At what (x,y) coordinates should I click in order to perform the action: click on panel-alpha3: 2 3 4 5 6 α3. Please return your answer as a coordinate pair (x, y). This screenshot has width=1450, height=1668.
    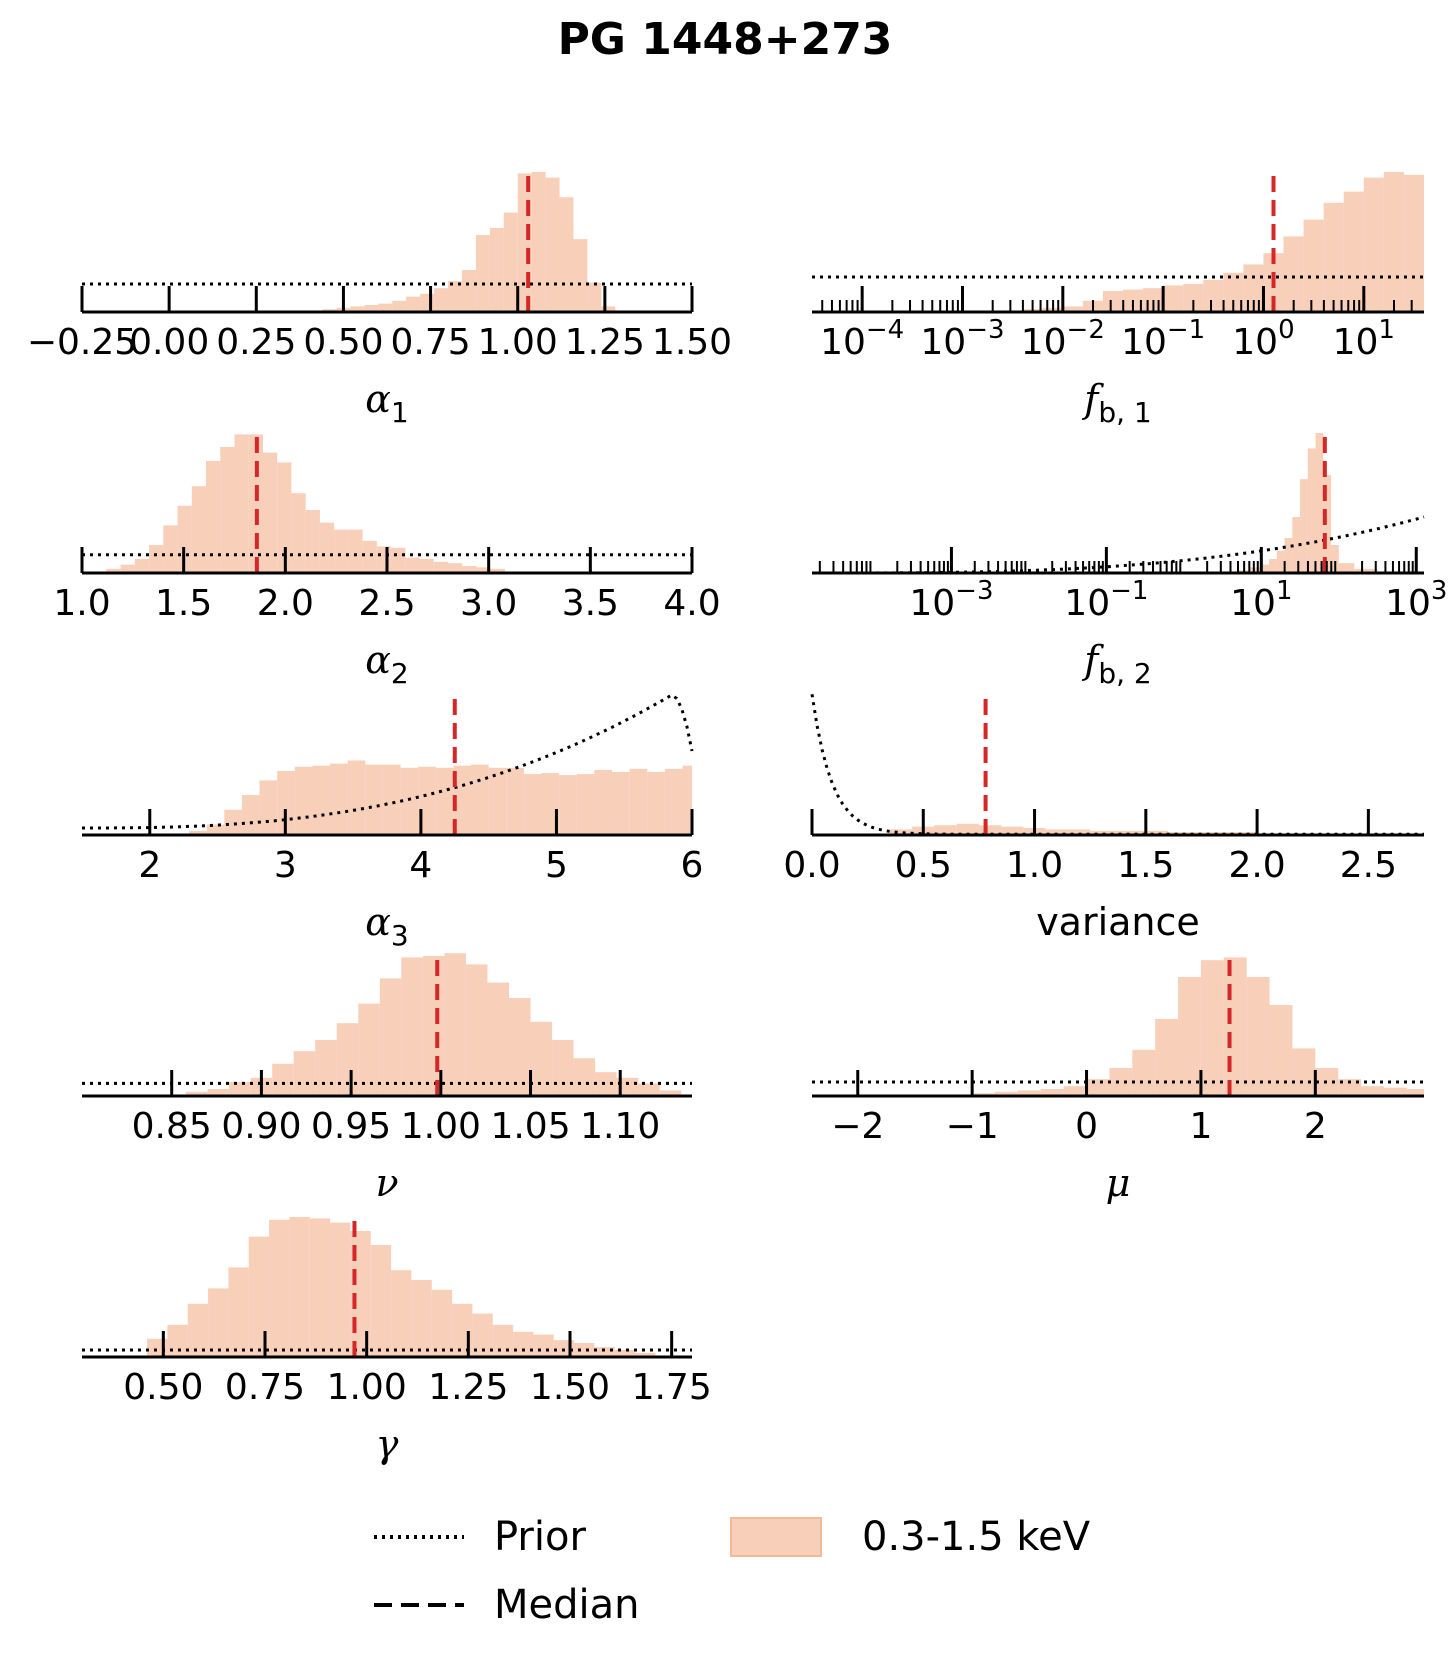
    Looking at the image, I should click on (392, 822).